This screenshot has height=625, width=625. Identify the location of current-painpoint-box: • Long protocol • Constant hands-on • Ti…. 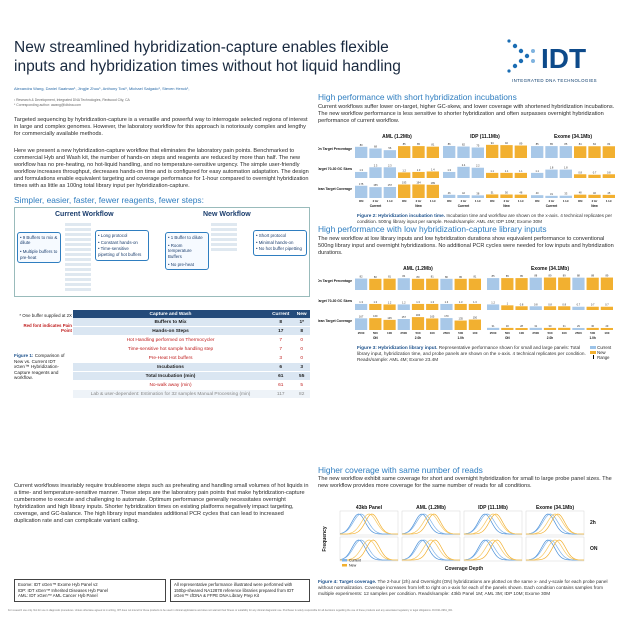
(122, 246).